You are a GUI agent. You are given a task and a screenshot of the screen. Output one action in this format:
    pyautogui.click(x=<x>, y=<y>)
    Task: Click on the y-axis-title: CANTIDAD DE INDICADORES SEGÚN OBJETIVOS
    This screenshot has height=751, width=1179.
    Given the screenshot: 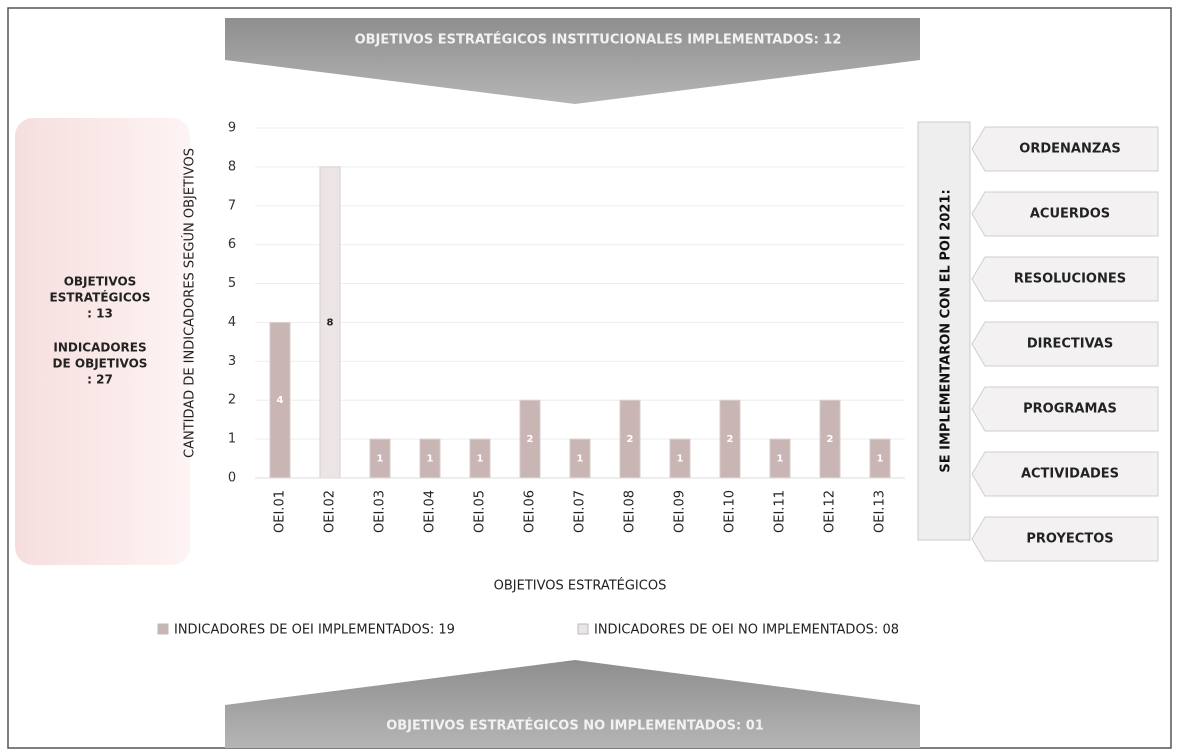 What is the action you would take?
    pyautogui.click(x=190, y=303)
    